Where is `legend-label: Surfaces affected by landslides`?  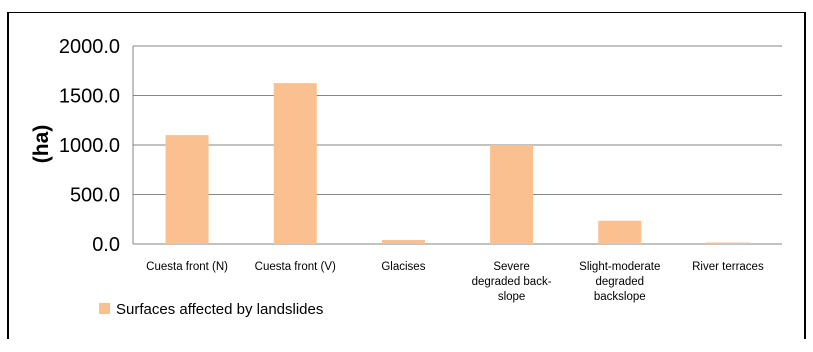 legend-label: Surfaces affected by landslides is located at coordinates (219, 309).